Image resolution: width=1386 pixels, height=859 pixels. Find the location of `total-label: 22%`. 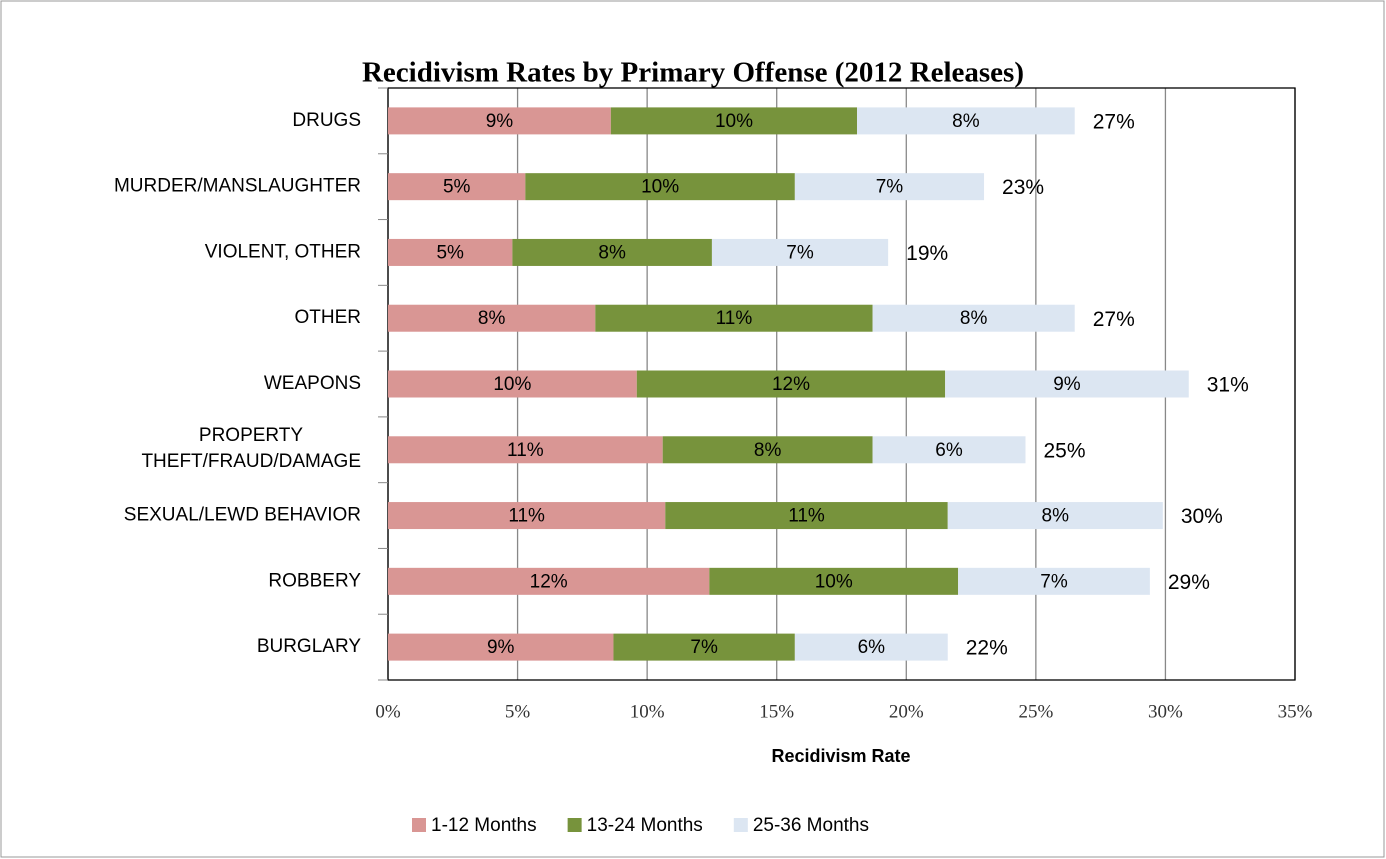

total-label: 22% is located at coordinates (987, 648).